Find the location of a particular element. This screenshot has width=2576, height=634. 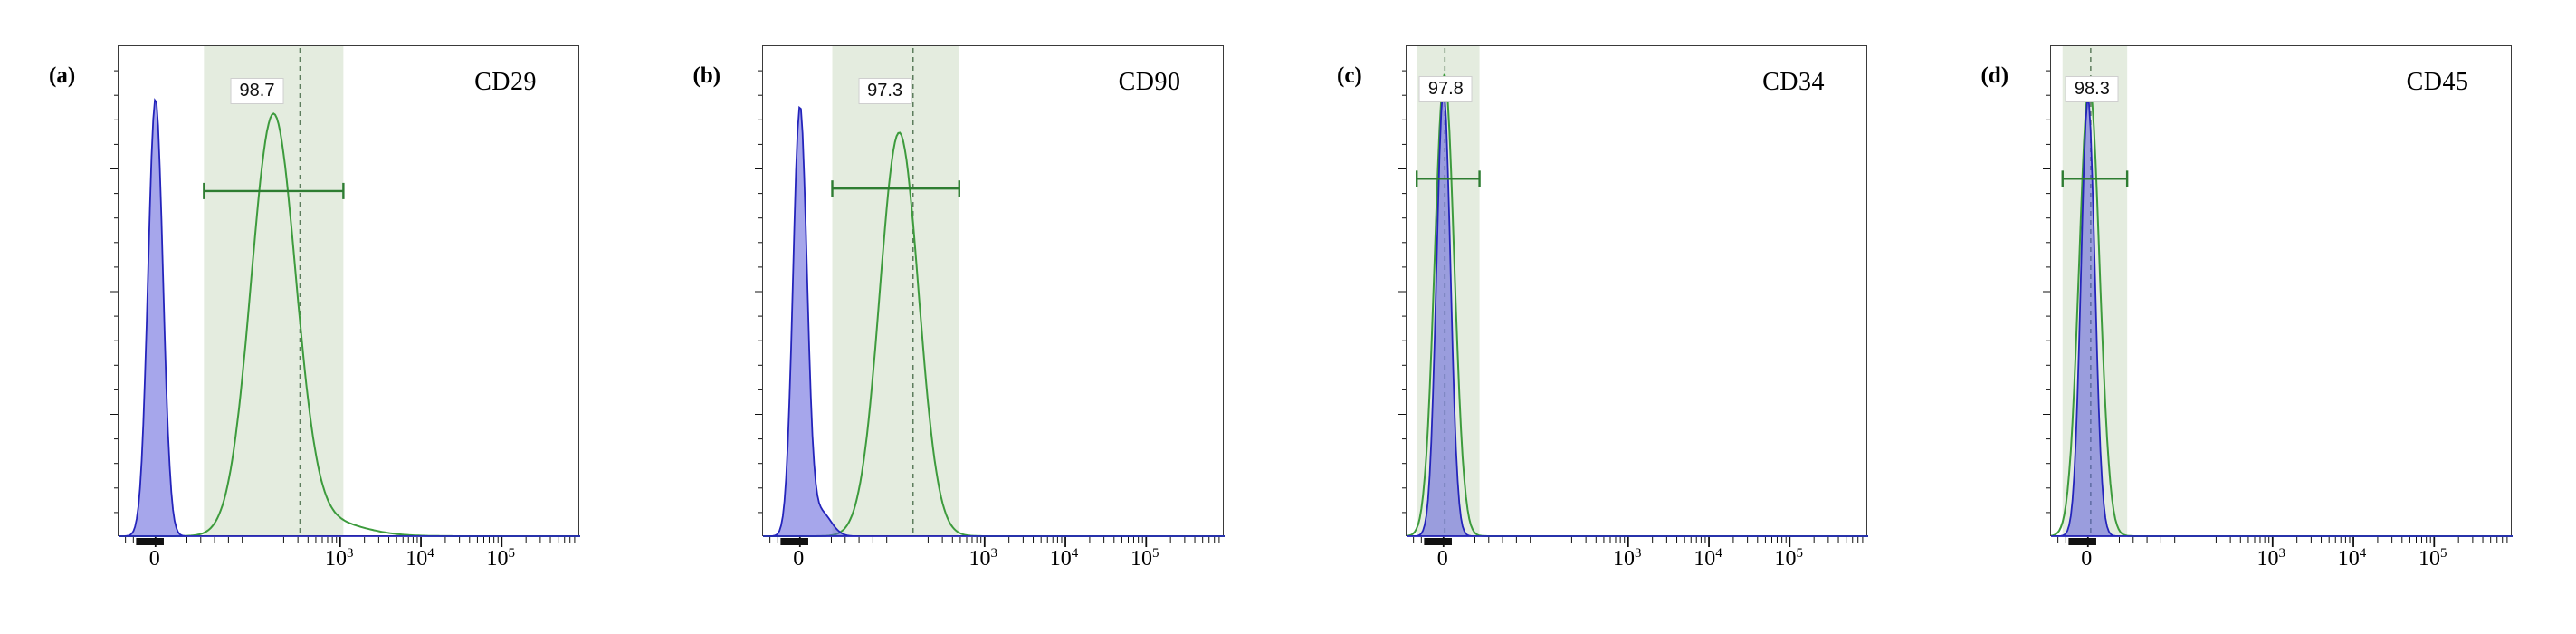

marker-label: CD29 is located at coordinates (505, 82).